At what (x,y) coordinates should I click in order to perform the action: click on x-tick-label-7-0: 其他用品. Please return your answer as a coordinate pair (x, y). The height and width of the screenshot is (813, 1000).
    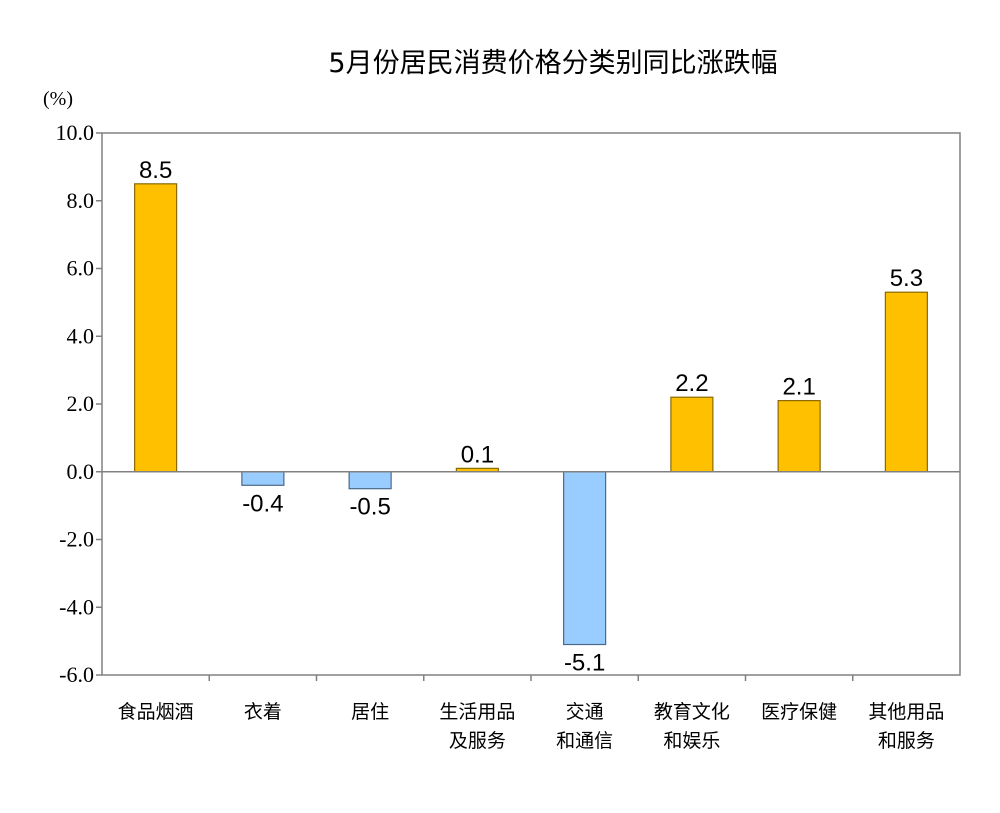
    Looking at the image, I should click on (906, 712).